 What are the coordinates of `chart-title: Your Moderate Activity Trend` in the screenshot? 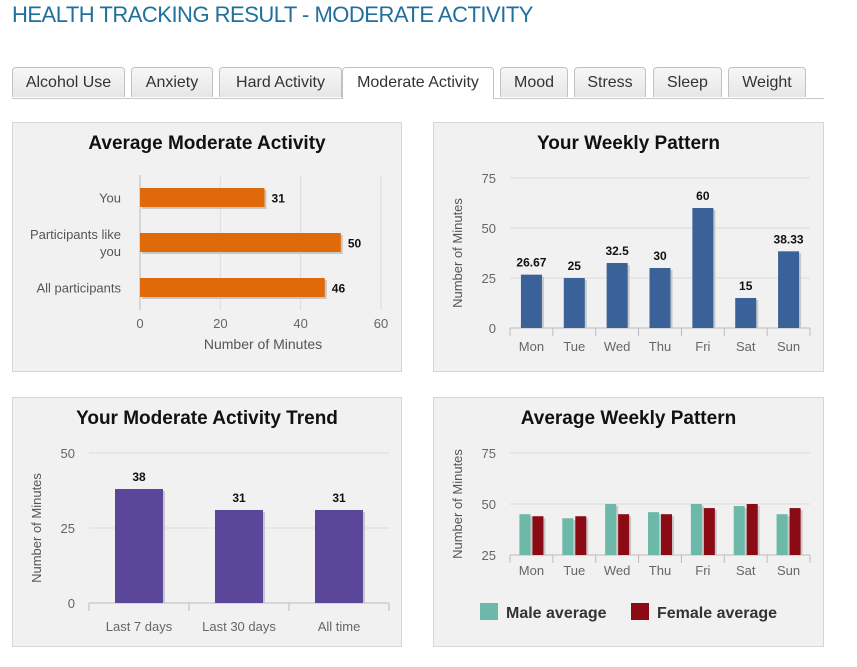 It's located at (207, 418).